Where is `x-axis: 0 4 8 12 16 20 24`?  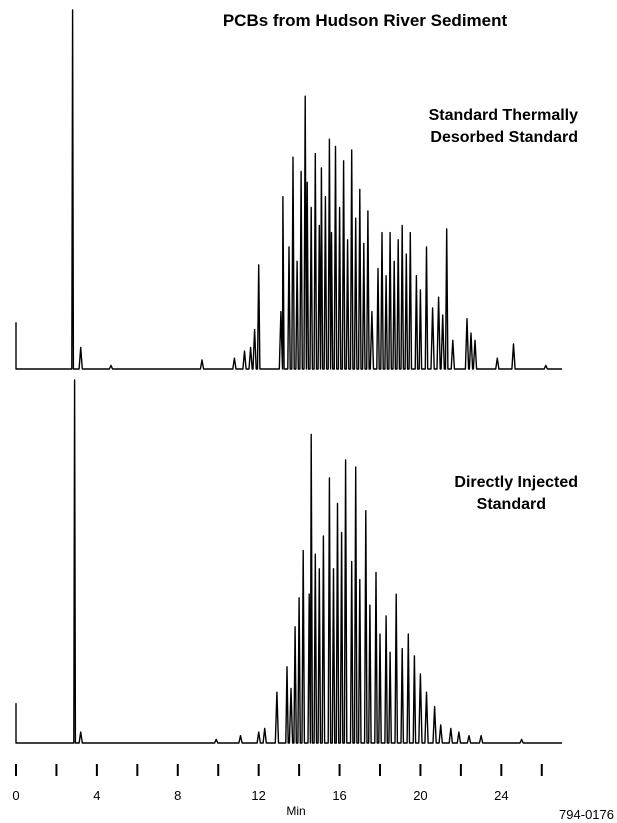
x-axis: 0 4 8 12 16 20 24 is located at coordinates (277, 783).